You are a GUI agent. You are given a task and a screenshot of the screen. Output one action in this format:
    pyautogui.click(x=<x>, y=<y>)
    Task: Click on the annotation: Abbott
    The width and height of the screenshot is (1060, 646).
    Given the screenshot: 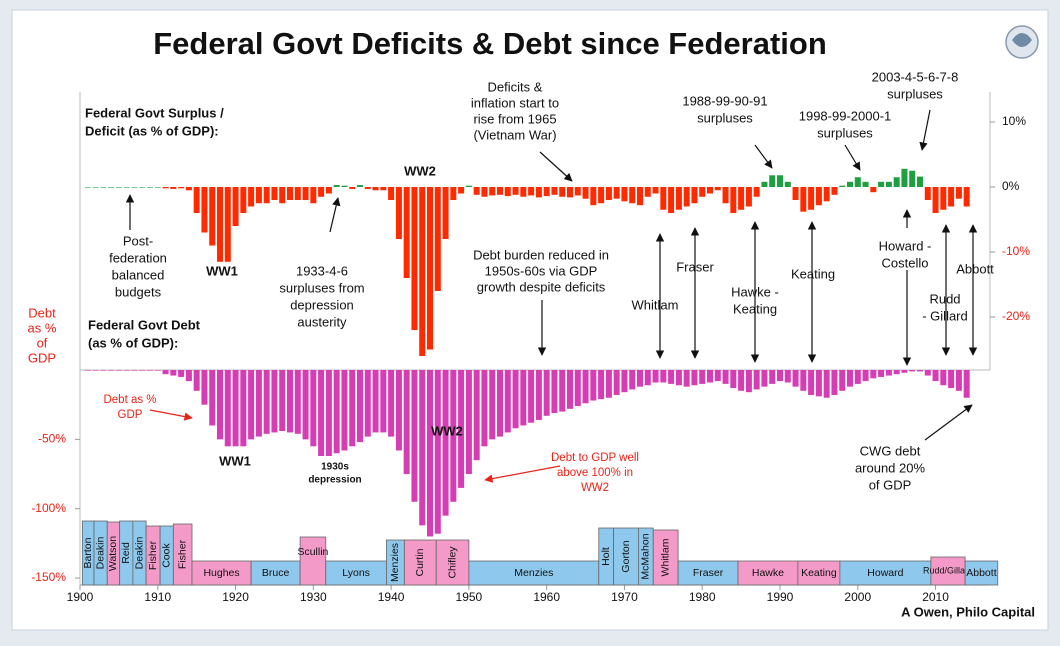 What is the action you would take?
    pyautogui.click(x=975, y=268)
    